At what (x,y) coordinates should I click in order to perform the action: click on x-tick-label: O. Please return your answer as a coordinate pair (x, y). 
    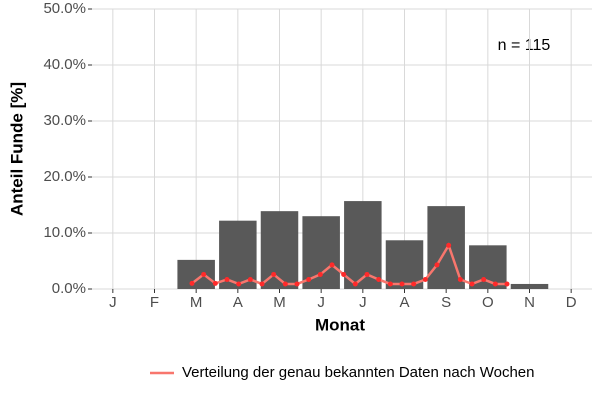
    Looking at the image, I should click on (488, 302).